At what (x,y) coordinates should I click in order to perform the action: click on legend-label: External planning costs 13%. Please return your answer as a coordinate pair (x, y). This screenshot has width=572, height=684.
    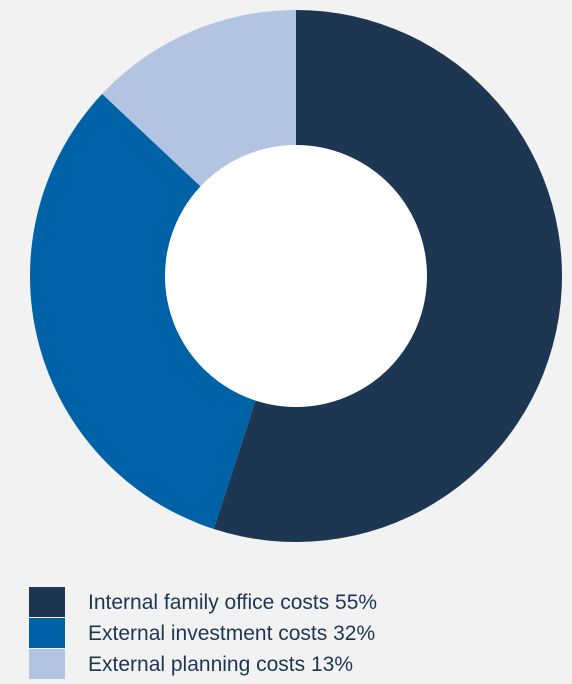
    Looking at the image, I should click on (220, 664).